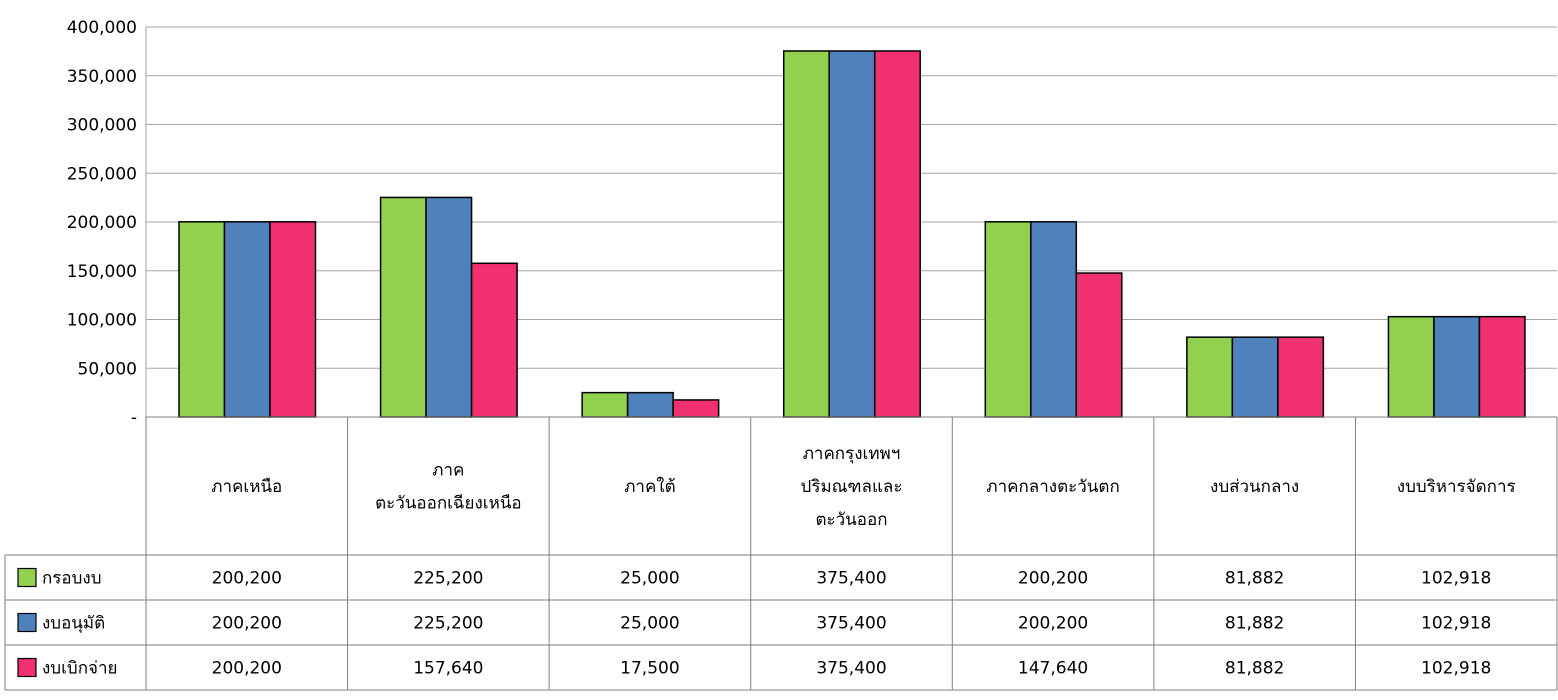  What do you see at coordinates (851, 520) in the screenshot?
I see `category-label: ตะวันออก` at bounding box center [851, 520].